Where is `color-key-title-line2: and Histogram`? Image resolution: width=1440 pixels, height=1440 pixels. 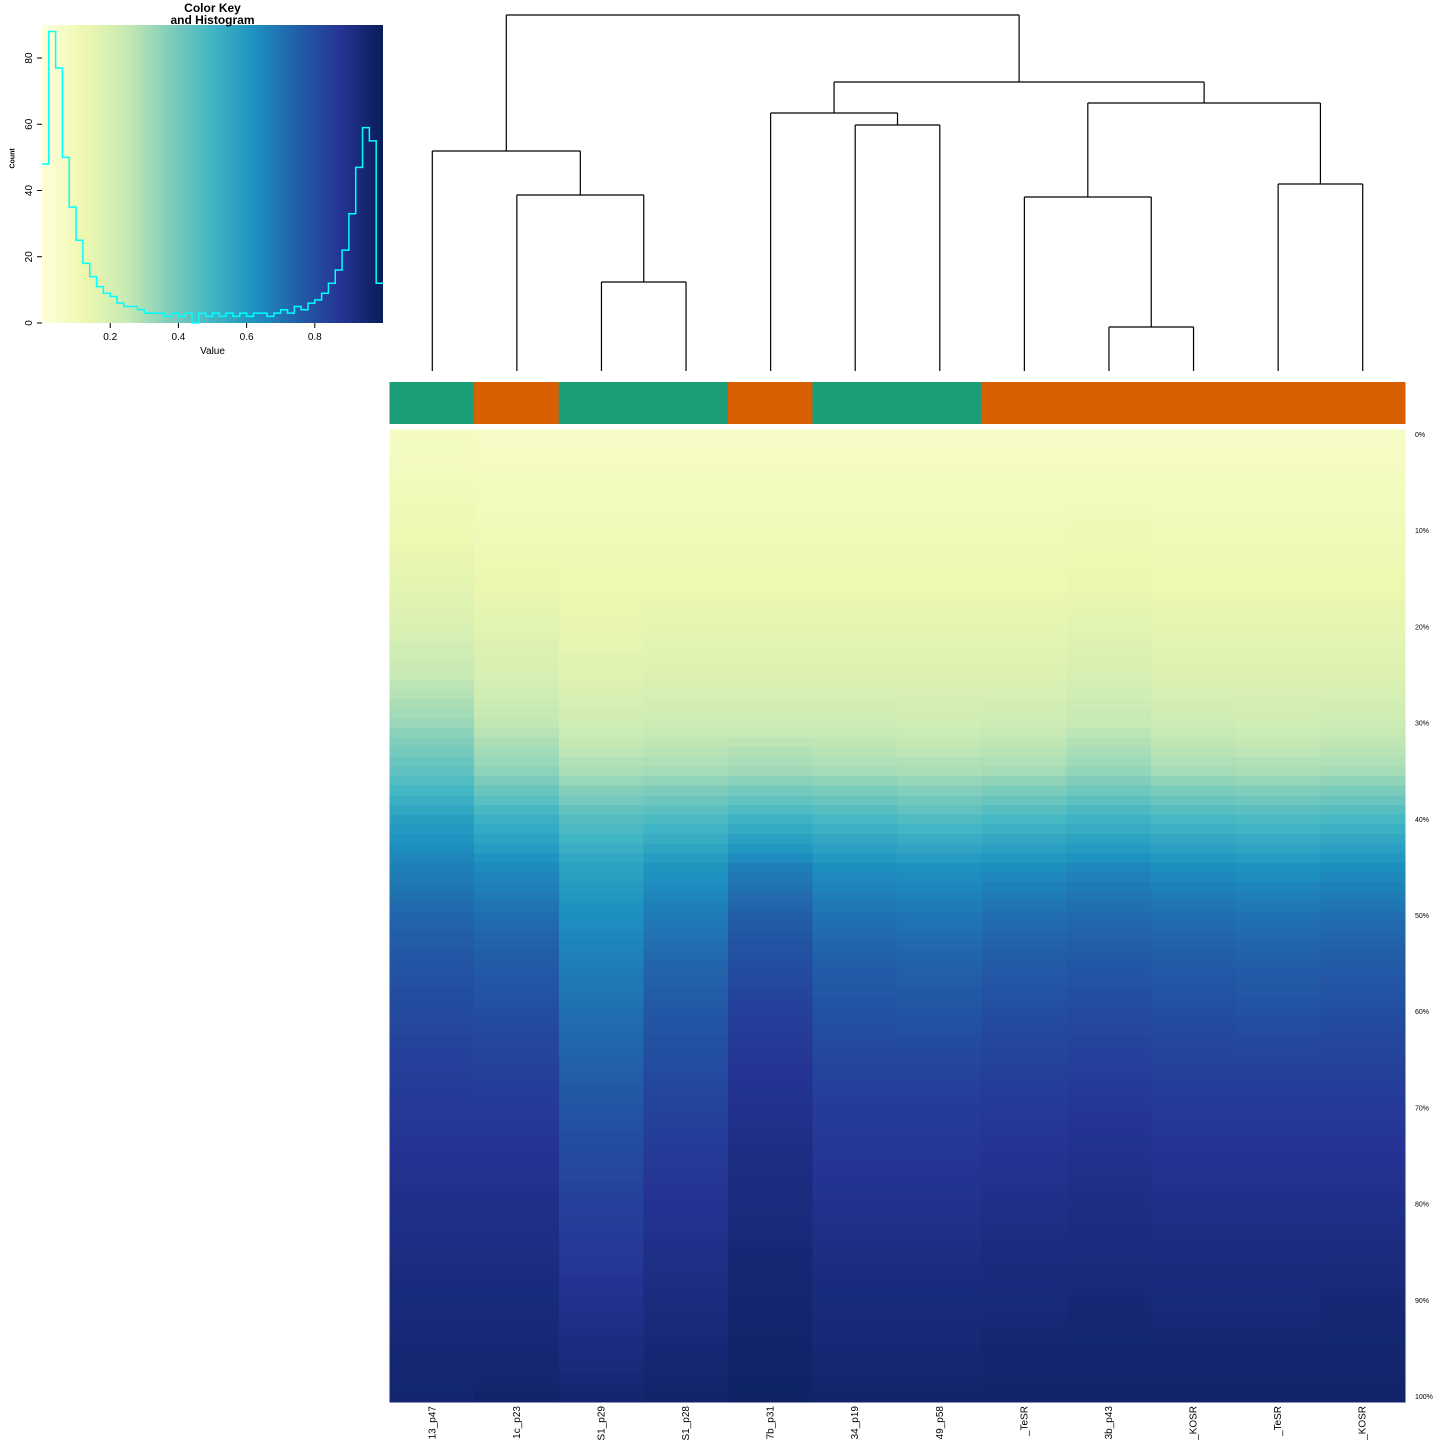 color-key-title-line2: and Histogram is located at coordinates (212, 20).